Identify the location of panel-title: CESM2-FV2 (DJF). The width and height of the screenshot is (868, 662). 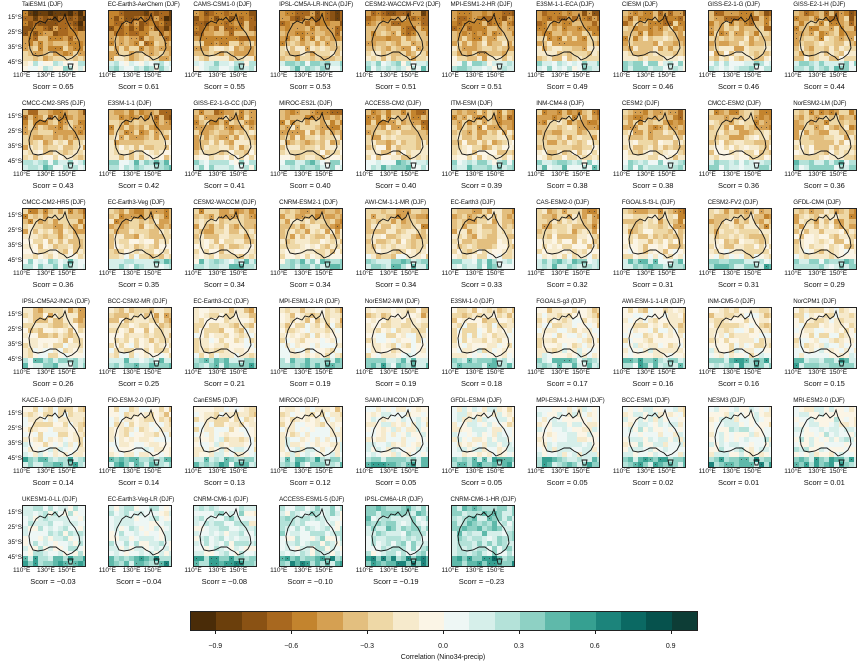
(733, 202).